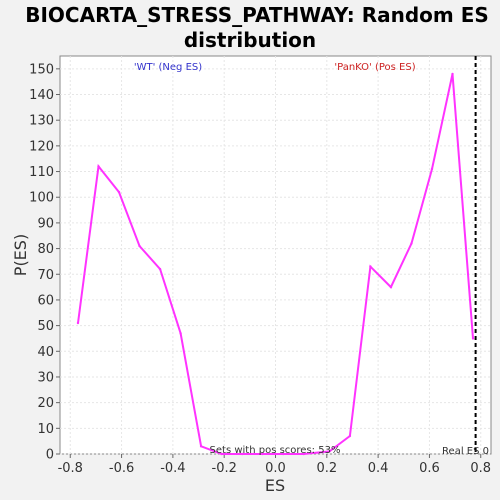  Describe the element at coordinates (480, 468) in the screenshot. I see `x-tick-label: 0.8` at that location.